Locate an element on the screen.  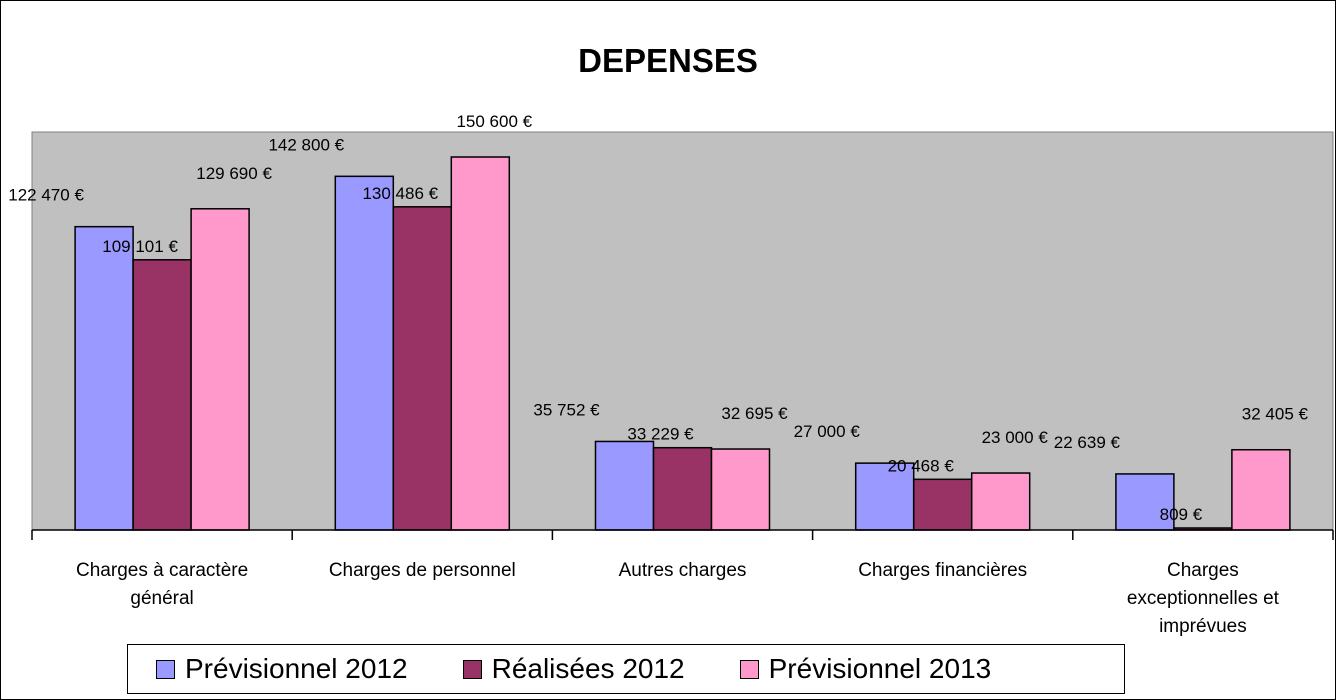
data-label: 32 405 € is located at coordinates (1275, 414).